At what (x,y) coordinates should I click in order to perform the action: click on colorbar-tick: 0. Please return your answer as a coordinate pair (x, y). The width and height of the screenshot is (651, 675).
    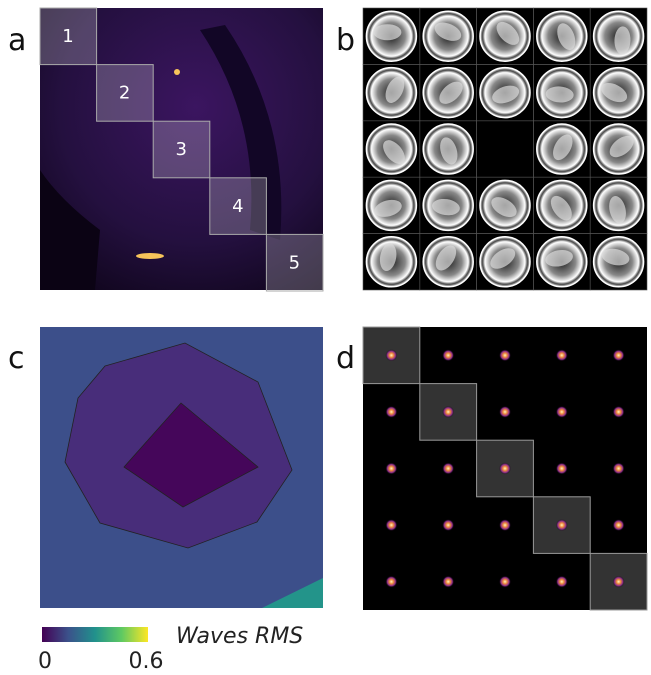
    Looking at the image, I should click on (45, 661).